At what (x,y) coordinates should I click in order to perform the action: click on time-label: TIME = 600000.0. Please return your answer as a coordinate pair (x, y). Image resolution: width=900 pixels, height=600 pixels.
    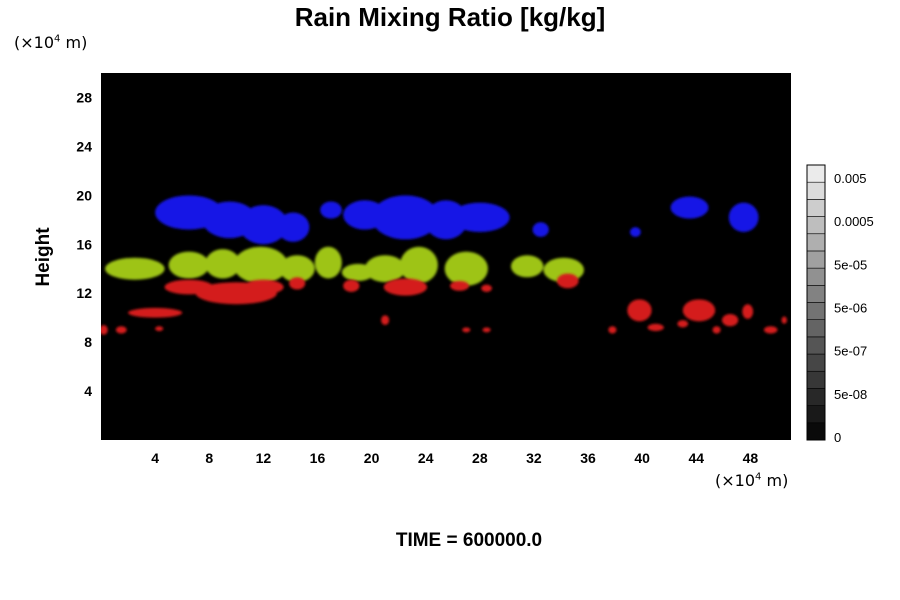
    Looking at the image, I should click on (469, 540).